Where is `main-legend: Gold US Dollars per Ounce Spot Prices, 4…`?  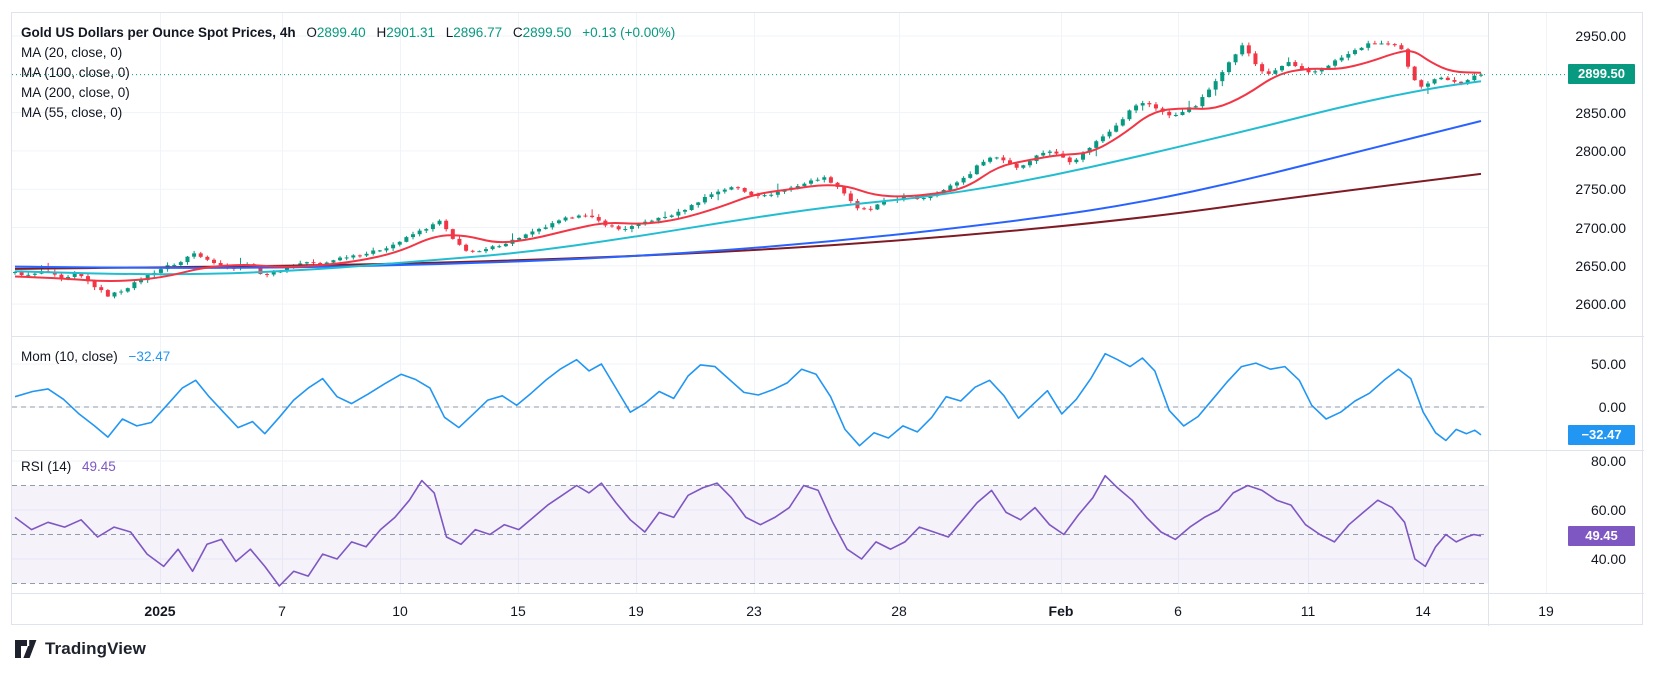
main-legend: Gold US Dollars per Ounce Spot Prices, 4… is located at coordinates (348, 73).